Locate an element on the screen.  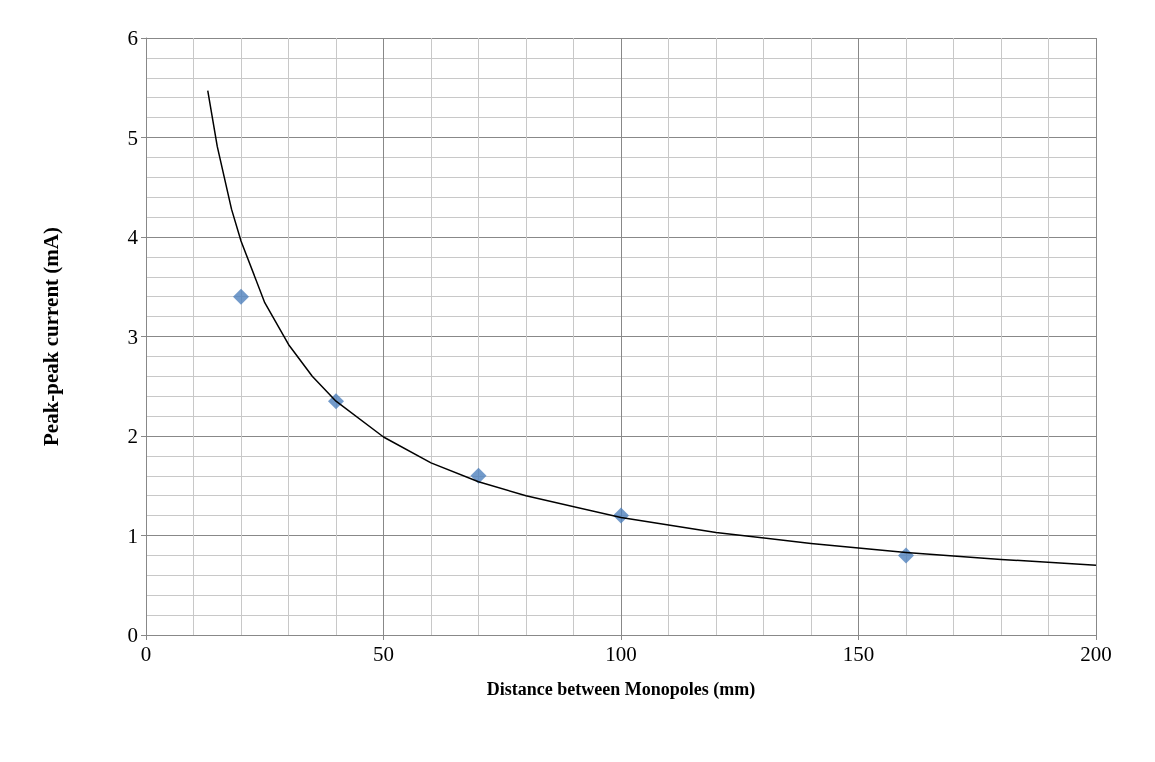
x-tick-label: 150 is located at coordinates (858, 653).